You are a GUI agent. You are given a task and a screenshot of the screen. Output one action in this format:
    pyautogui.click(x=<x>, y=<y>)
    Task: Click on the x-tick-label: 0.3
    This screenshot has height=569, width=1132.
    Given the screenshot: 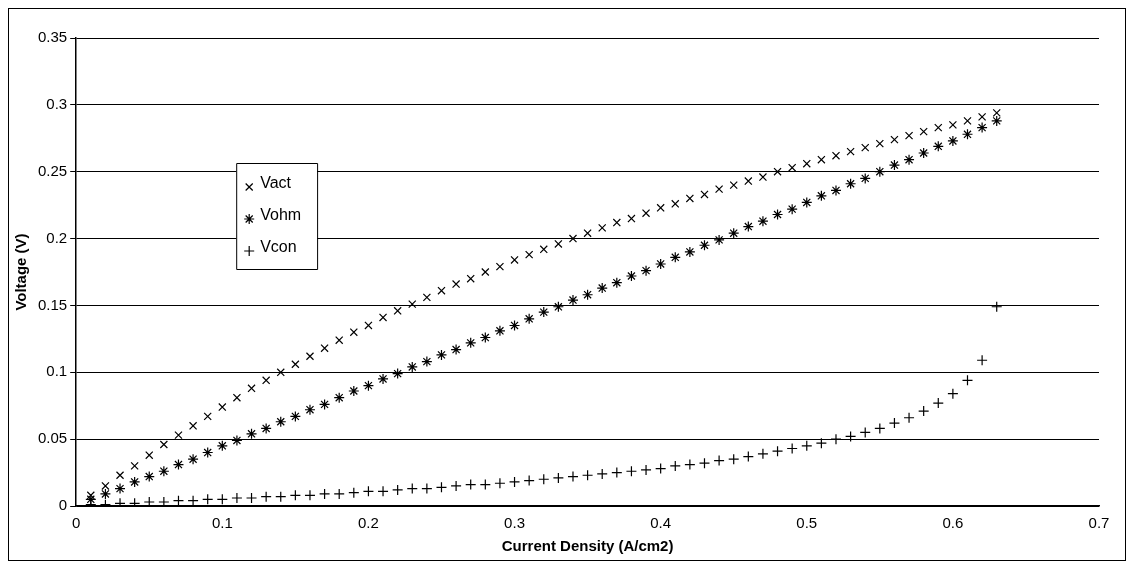 What is the action you would take?
    pyautogui.click(x=514, y=523)
    